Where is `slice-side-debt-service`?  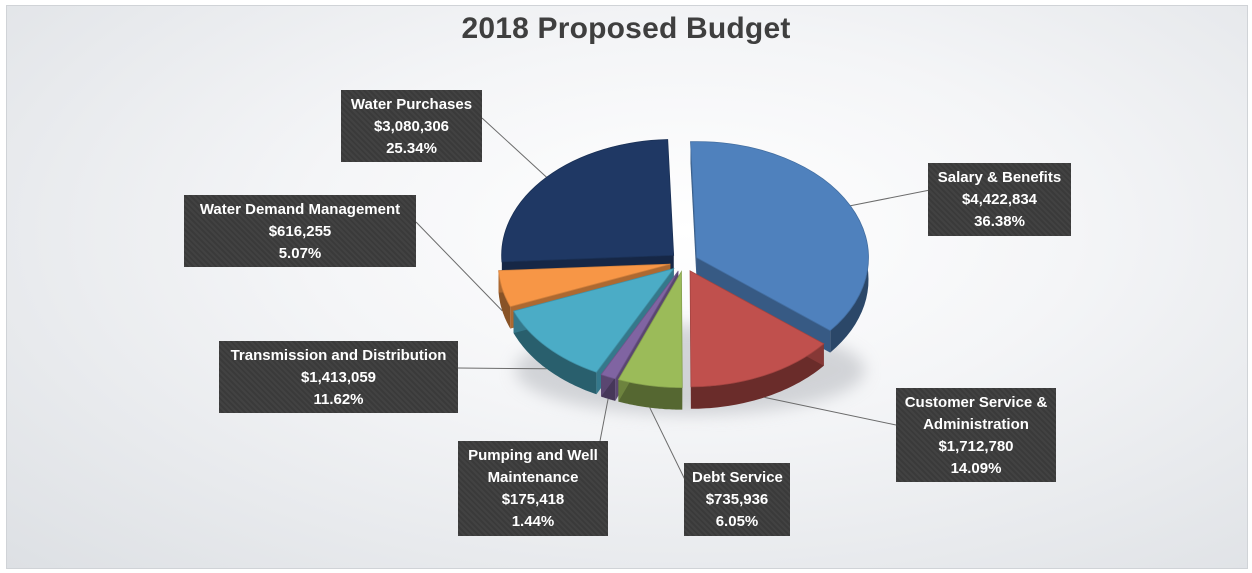 slice-side-debt-service is located at coordinates (650, 394).